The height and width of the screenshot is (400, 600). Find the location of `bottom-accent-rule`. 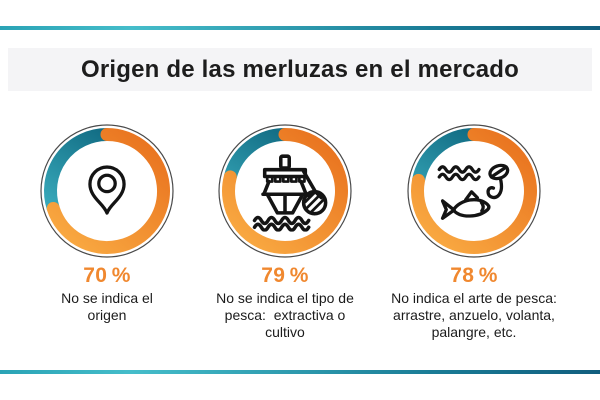

bottom-accent-rule is located at coordinates (300, 372).